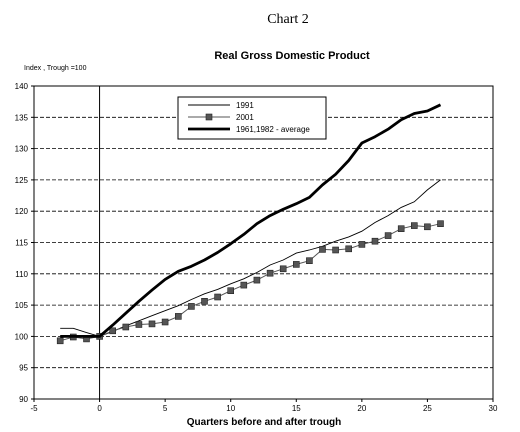 The image size is (520, 432). What do you see at coordinates (21, 274) in the screenshot?
I see `y-tick-label: 110` at bounding box center [21, 274].